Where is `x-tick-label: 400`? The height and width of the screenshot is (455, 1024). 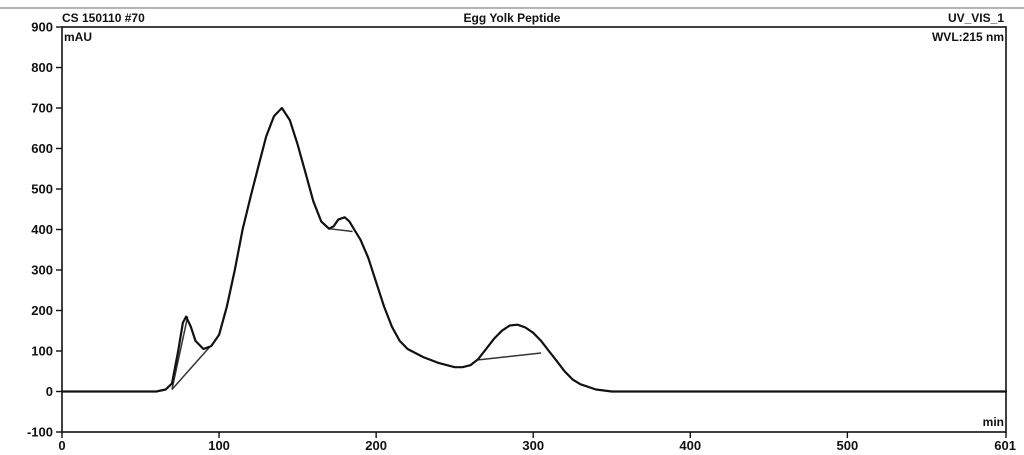
x-tick-label: 400 is located at coordinates (690, 445).